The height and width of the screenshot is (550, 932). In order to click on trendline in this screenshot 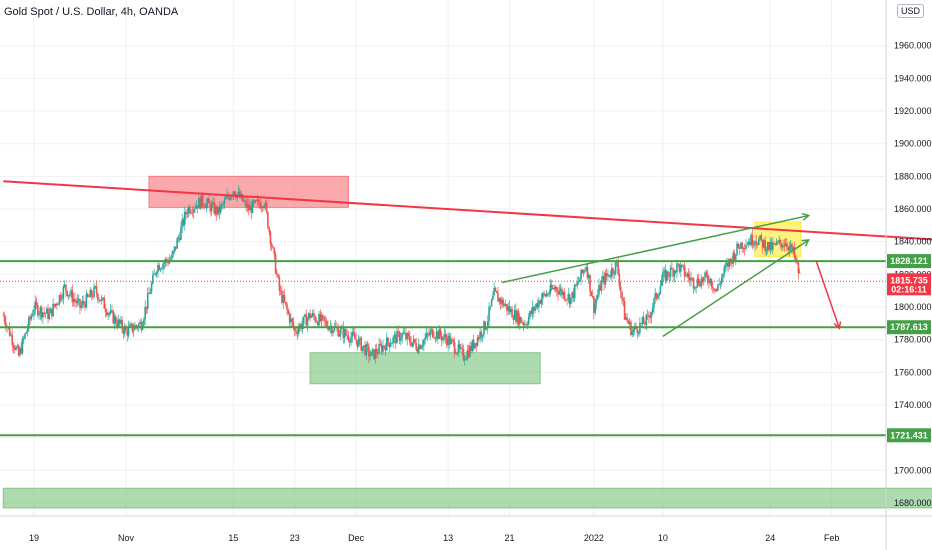, I will do `click(467, 210)`.